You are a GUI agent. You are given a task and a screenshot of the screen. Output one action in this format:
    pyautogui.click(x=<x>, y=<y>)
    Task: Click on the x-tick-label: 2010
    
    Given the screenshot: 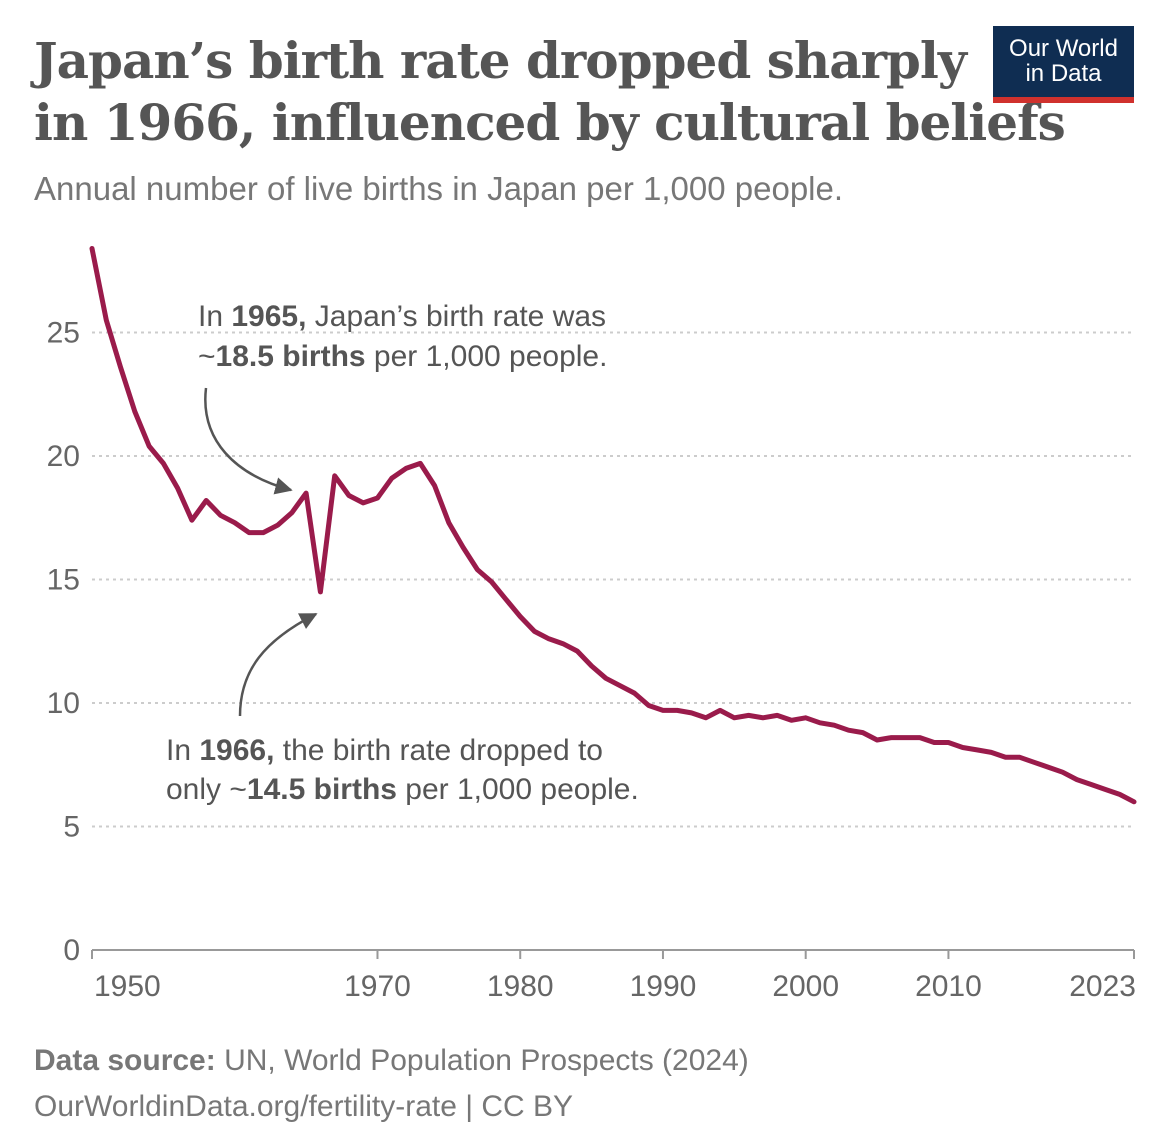 What is the action you would take?
    pyautogui.click(x=948, y=986)
    